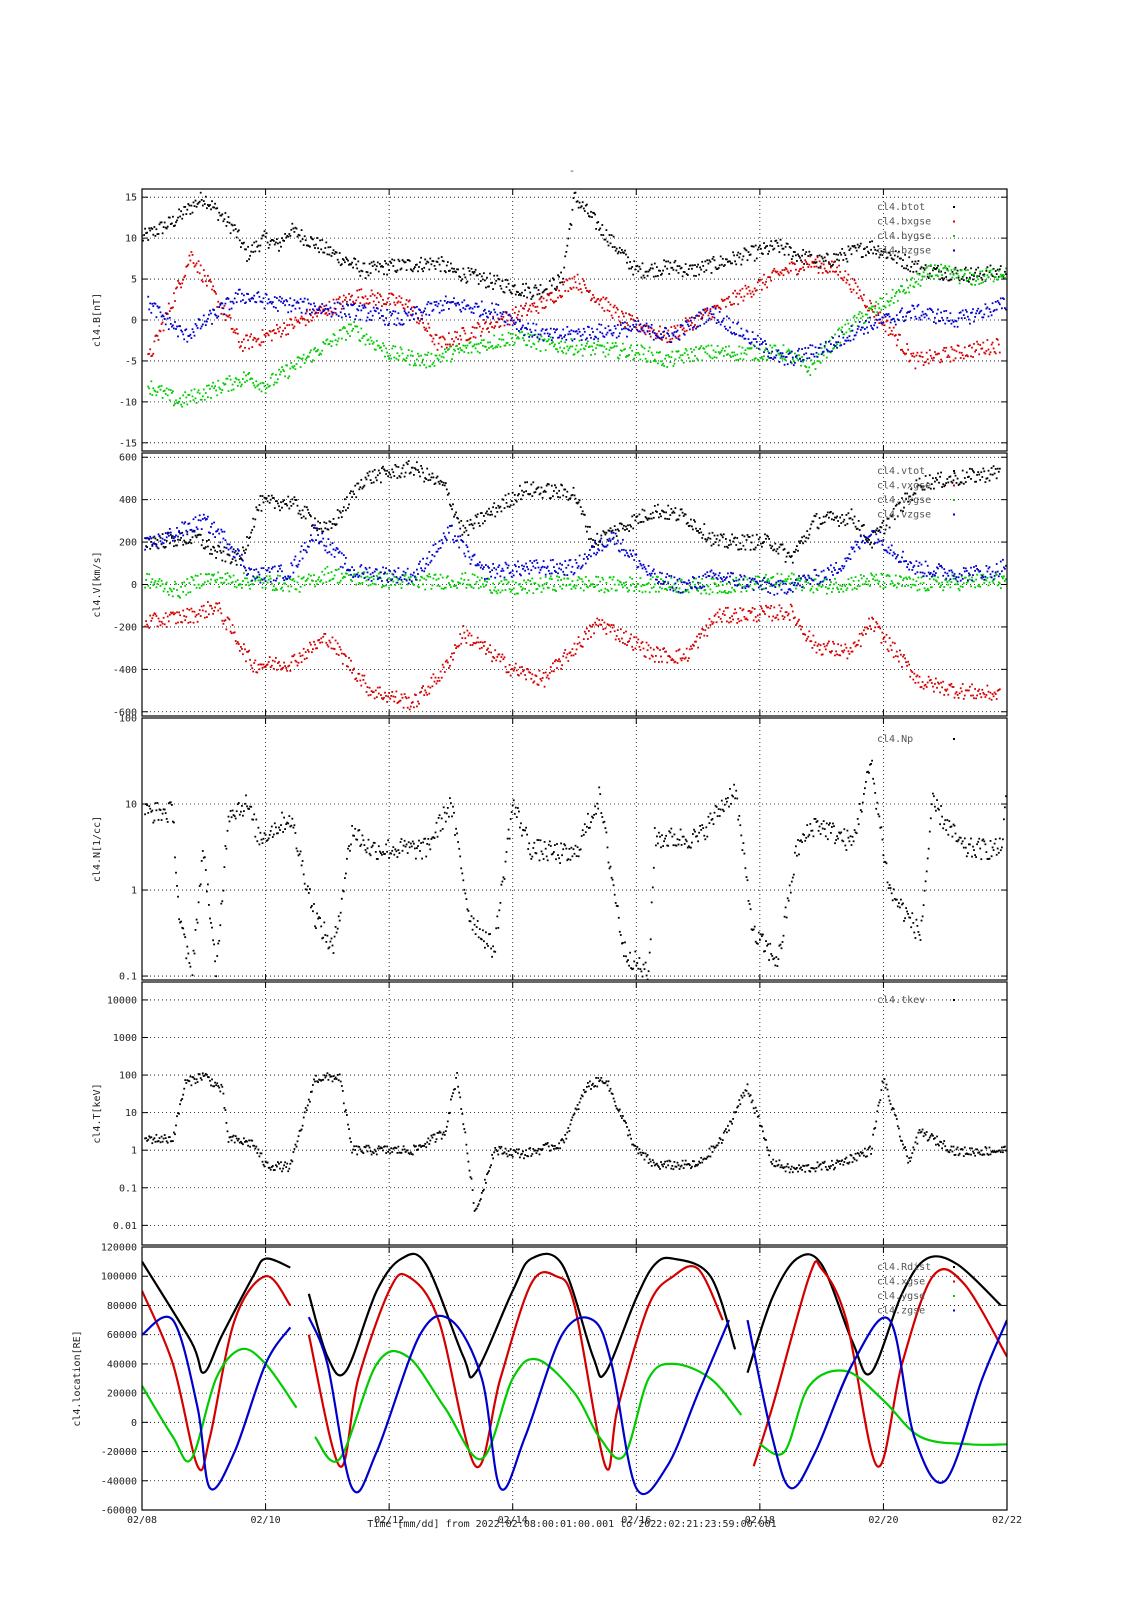  Describe the element at coordinates (901, 207) in the screenshot. I see `legend-label: cl4.btot` at that location.